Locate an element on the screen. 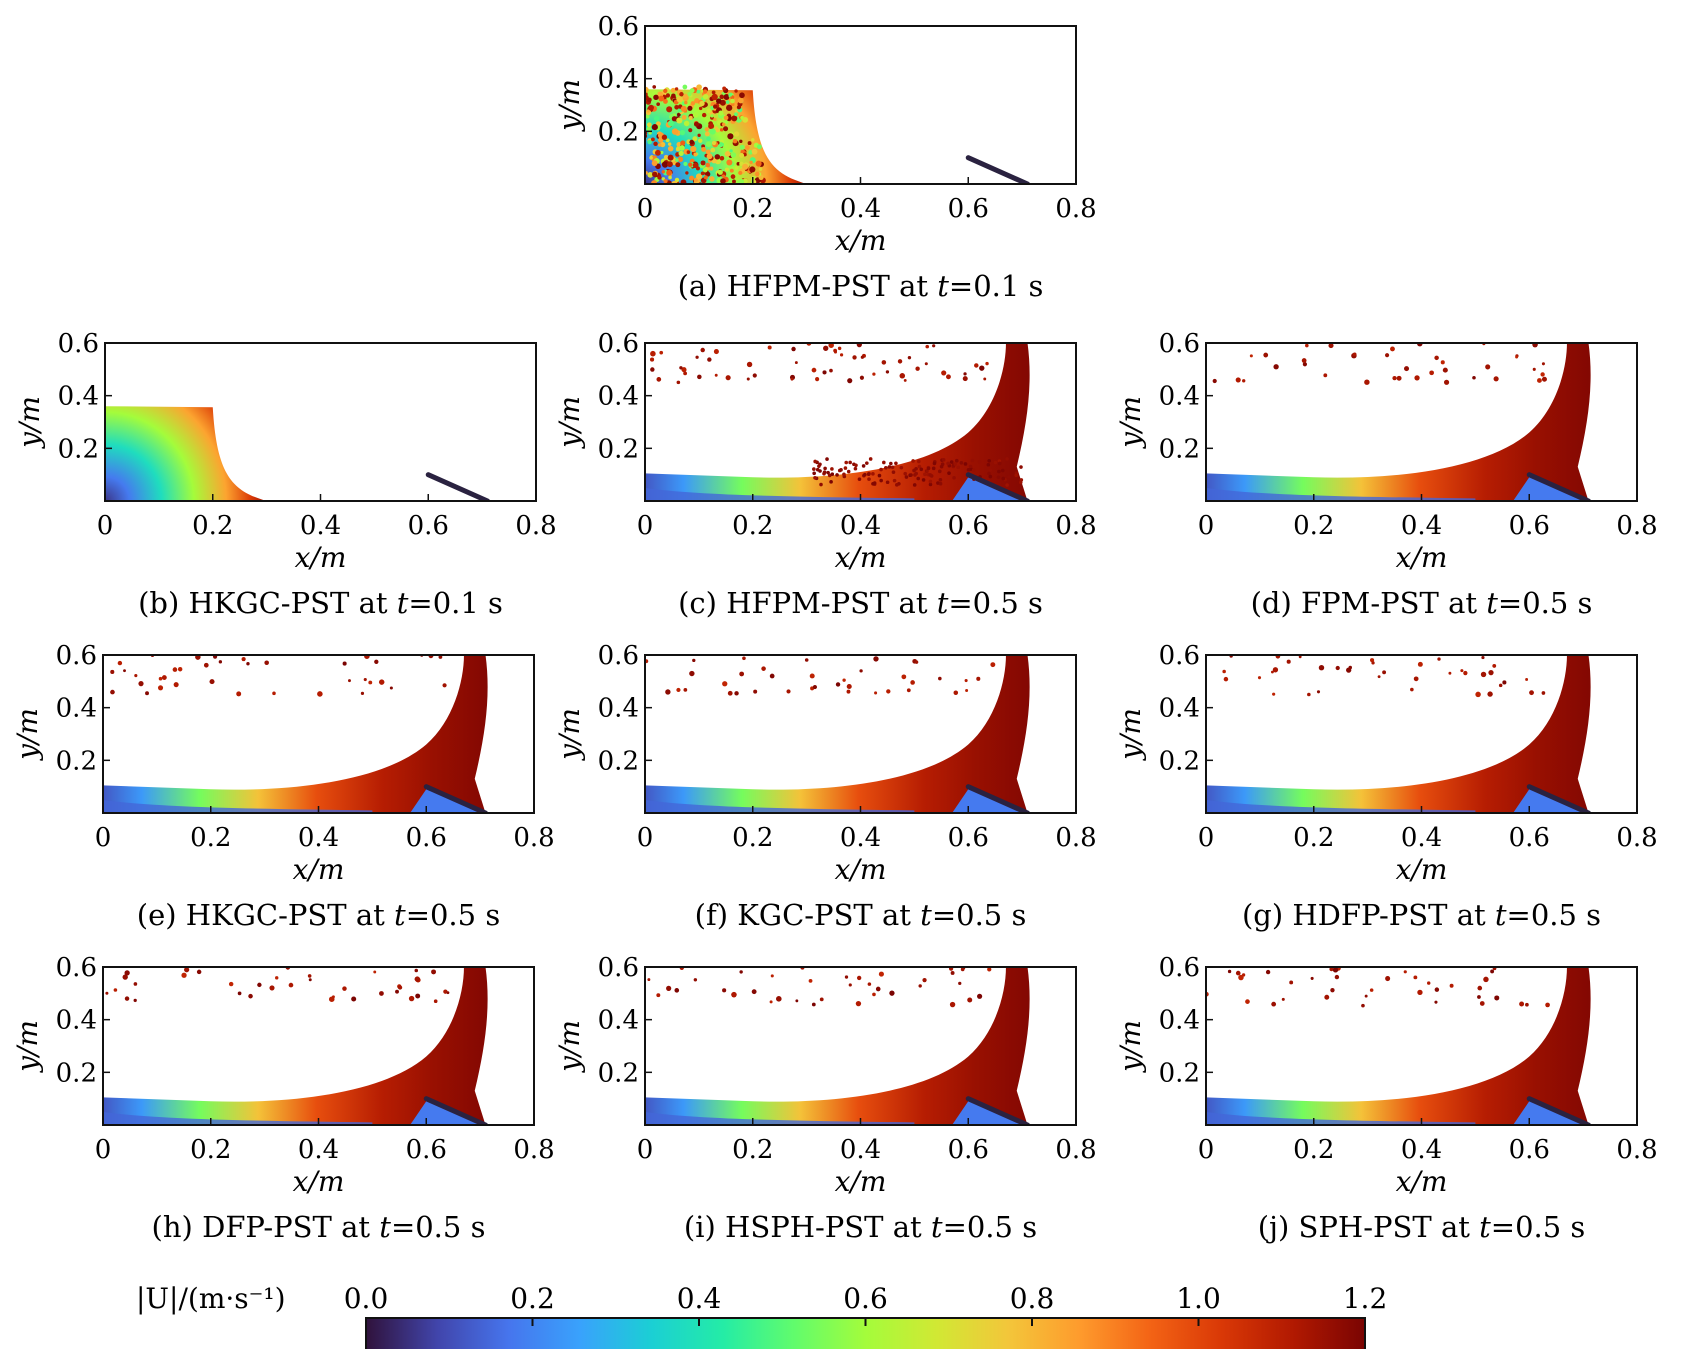 The height and width of the screenshot is (1349, 1690). y-axis-label: y/m is located at coordinates (569, 1047).